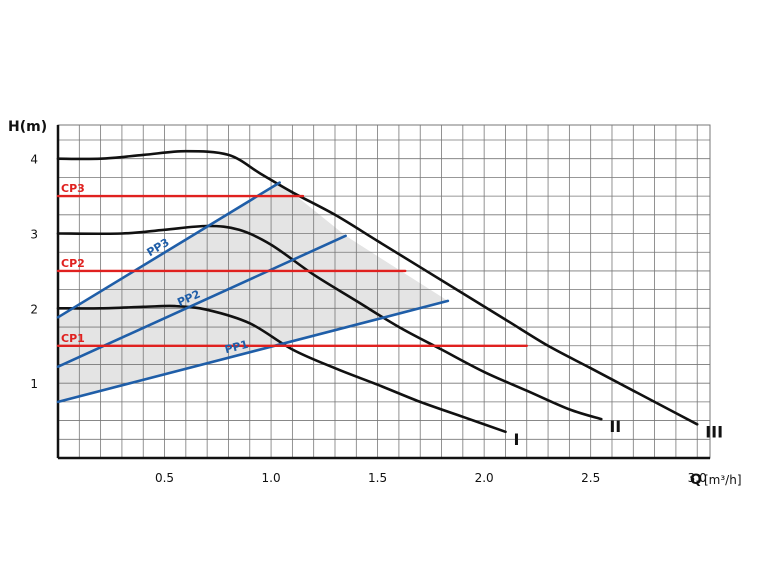 The width and height of the screenshot is (774, 570). I want to click on pp-label-pp1: PP1, so click(236, 347).